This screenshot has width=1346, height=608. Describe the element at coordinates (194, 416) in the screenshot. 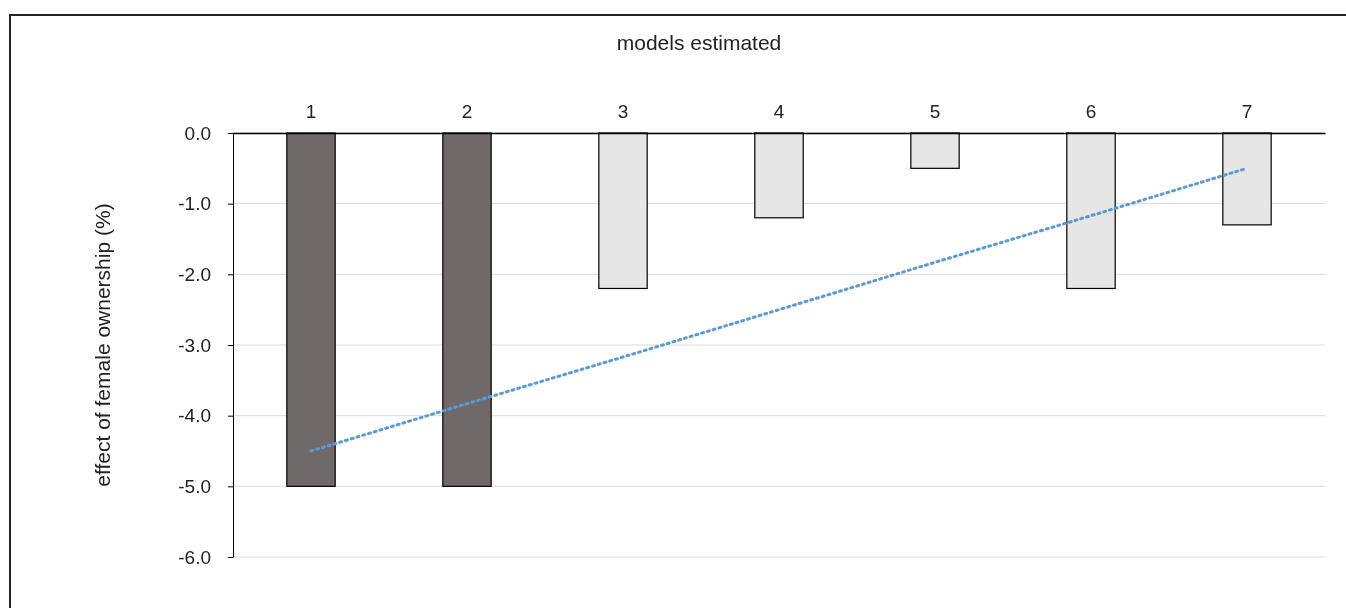

I see `y-tick-label: -4.0` at that location.